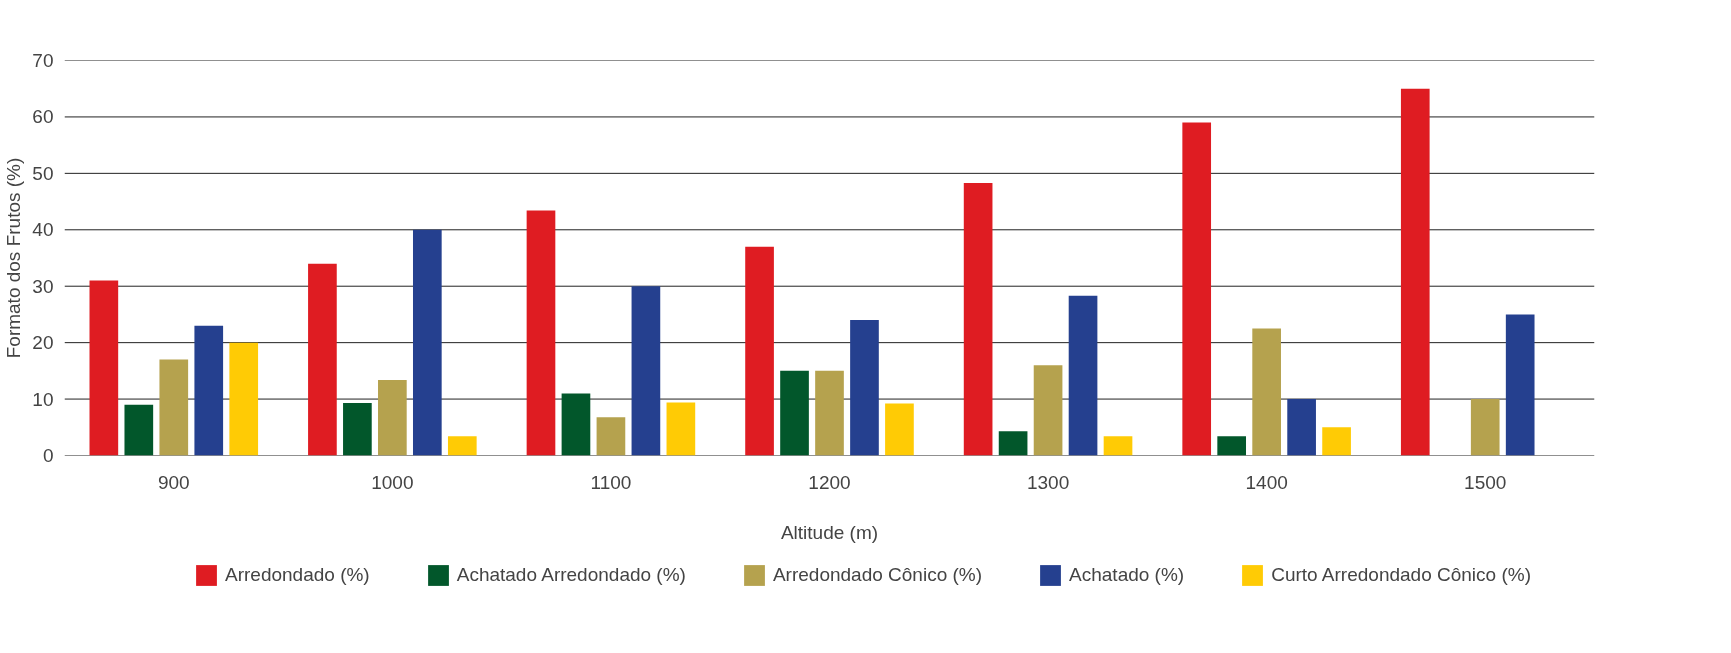 The width and height of the screenshot is (1731, 653). Describe the element at coordinates (43, 230) in the screenshot. I see `y-tick-label: 40` at that location.